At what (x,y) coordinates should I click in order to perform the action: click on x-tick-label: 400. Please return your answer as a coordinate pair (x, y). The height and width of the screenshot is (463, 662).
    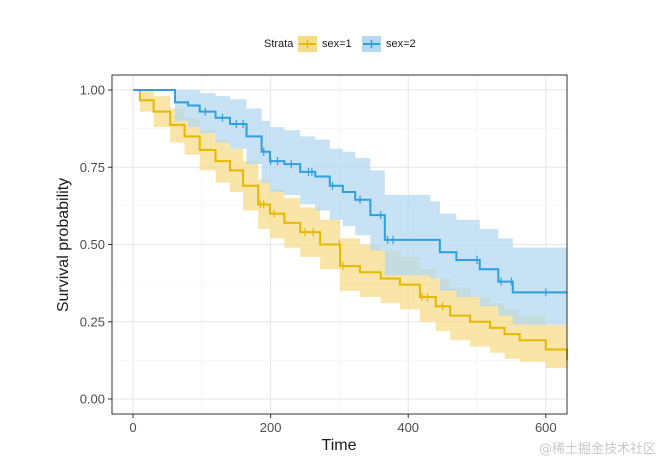
    Looking at the image, I should click on (408, 427).